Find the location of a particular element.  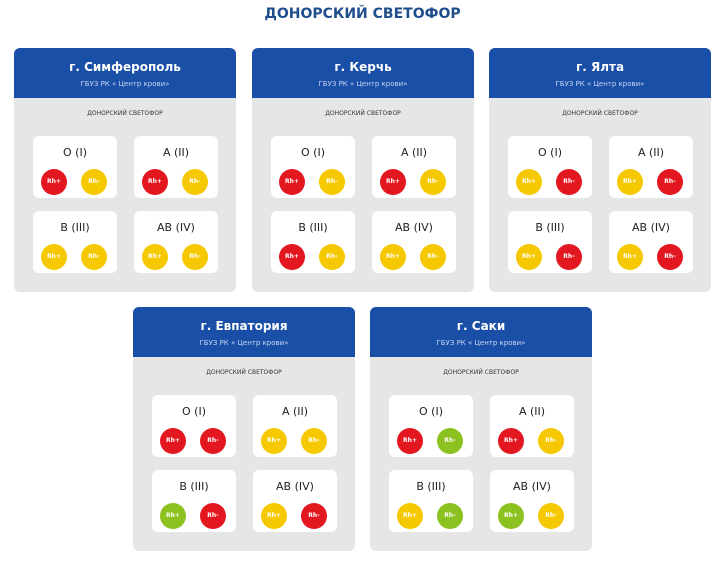

card-header: г. Симферополь ГБУЗ РК « Центр крови» is located at coordinates (125, 73).